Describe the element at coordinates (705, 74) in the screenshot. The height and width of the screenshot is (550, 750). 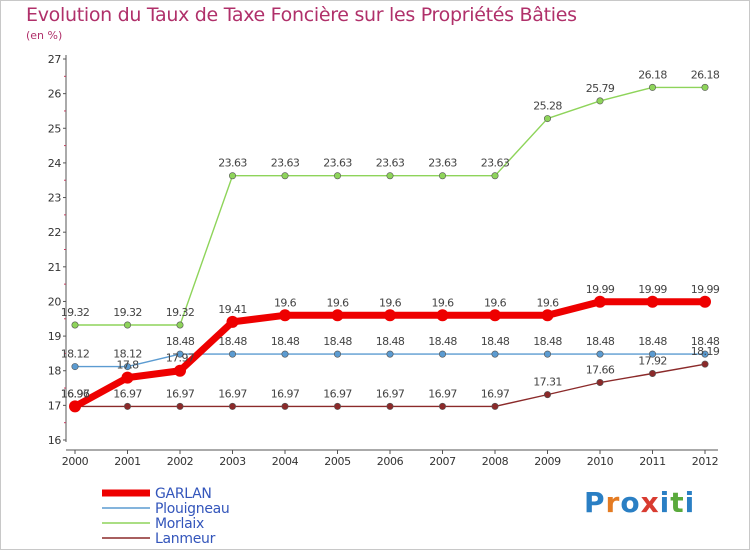
I see `data-label: 26.18` at that location.